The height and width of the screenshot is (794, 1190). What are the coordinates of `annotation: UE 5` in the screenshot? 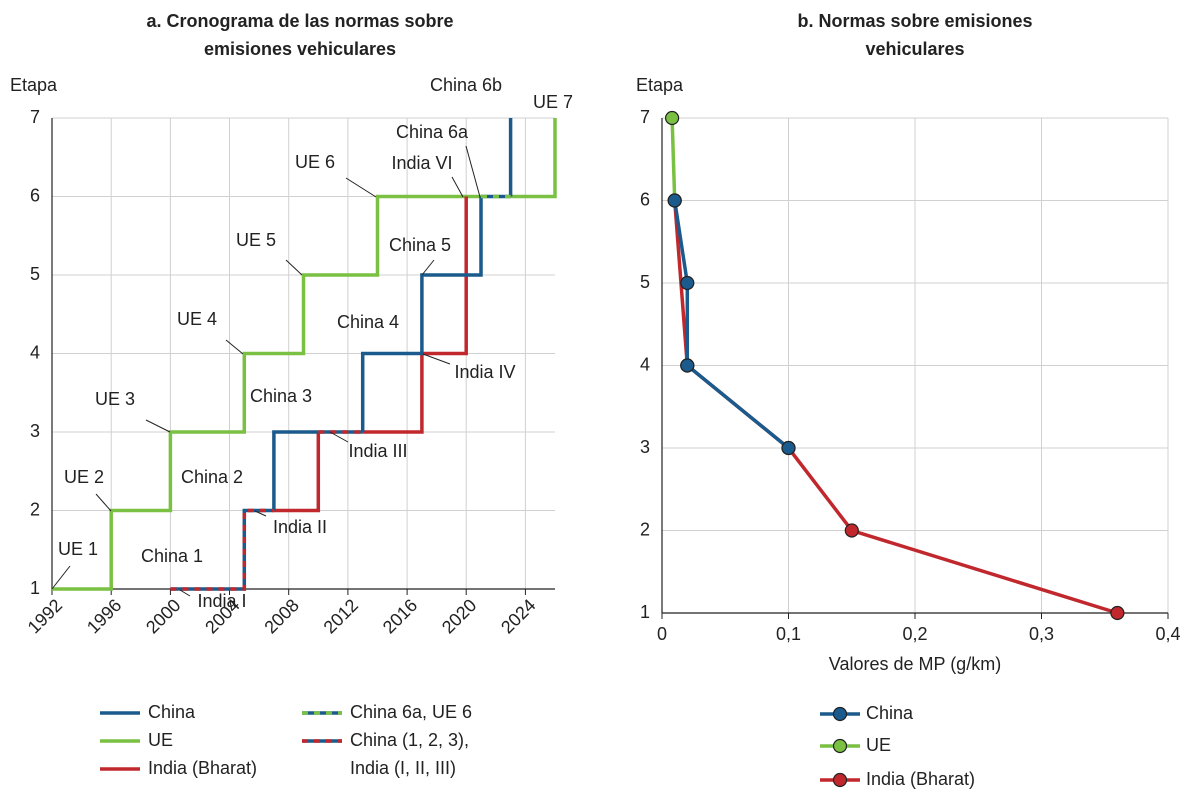 It's located at (256, 240).